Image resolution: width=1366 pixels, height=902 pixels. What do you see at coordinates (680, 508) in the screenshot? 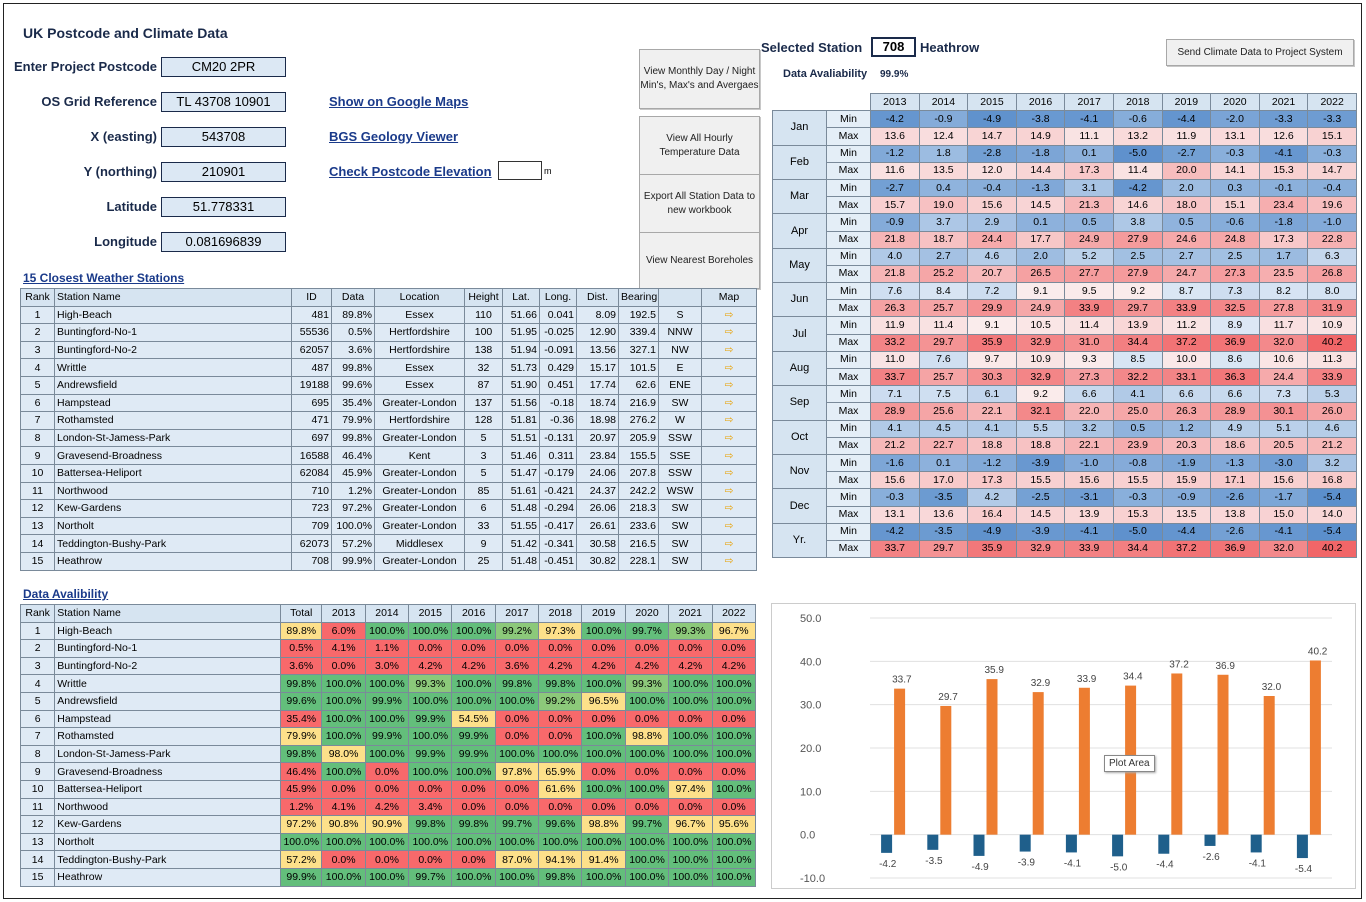
I see `station-cell: SW` at bounding box center [680, 508].